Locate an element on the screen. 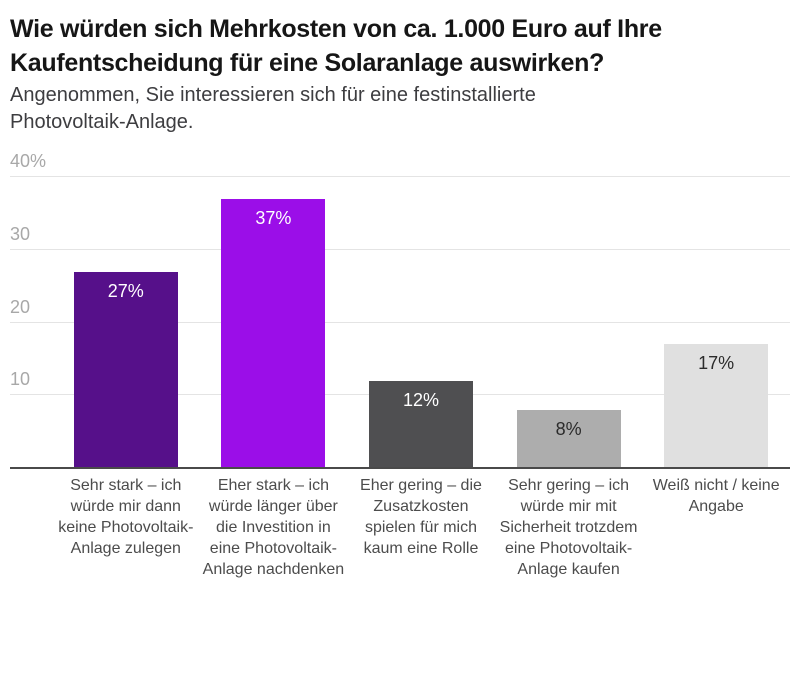 The width and height of the screenshot is (800, 689). bar: 27% is located at coordinates (125, 369).